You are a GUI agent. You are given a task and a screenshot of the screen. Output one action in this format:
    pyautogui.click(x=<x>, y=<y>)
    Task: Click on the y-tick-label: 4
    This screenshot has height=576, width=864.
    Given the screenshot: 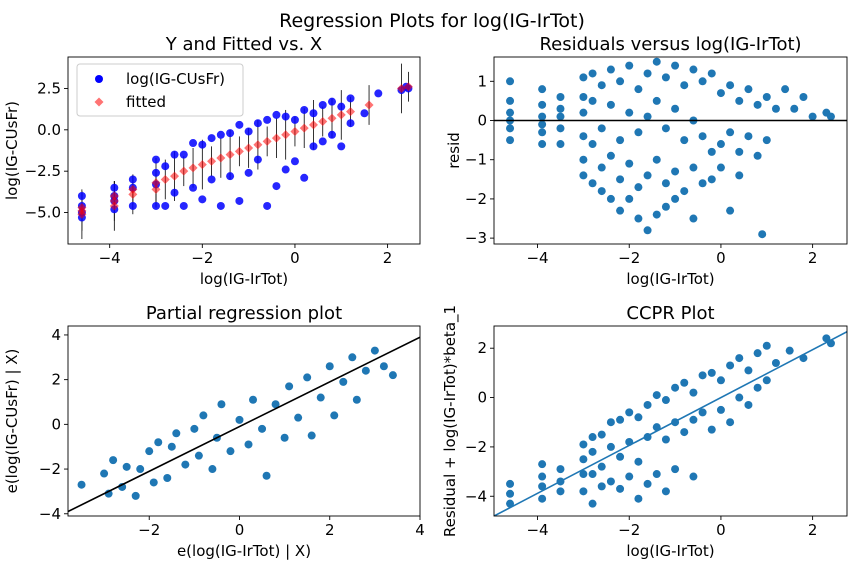 What is the action you would take?
    pyautogui.click(x=56, y=335)
    